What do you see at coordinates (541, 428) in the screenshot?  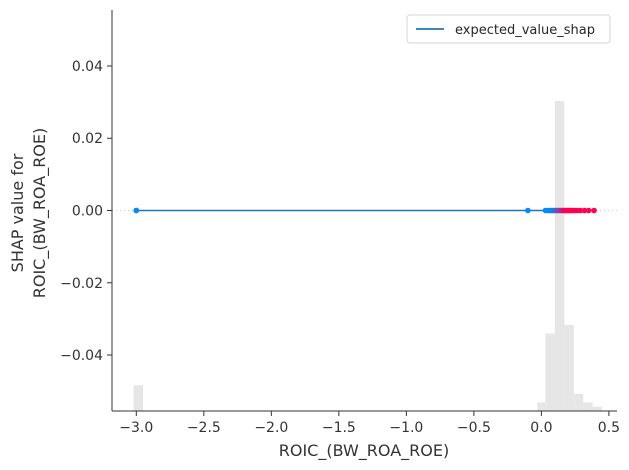 I see `x-tick-label-6: 0.0` at bounding box center [541, 428].